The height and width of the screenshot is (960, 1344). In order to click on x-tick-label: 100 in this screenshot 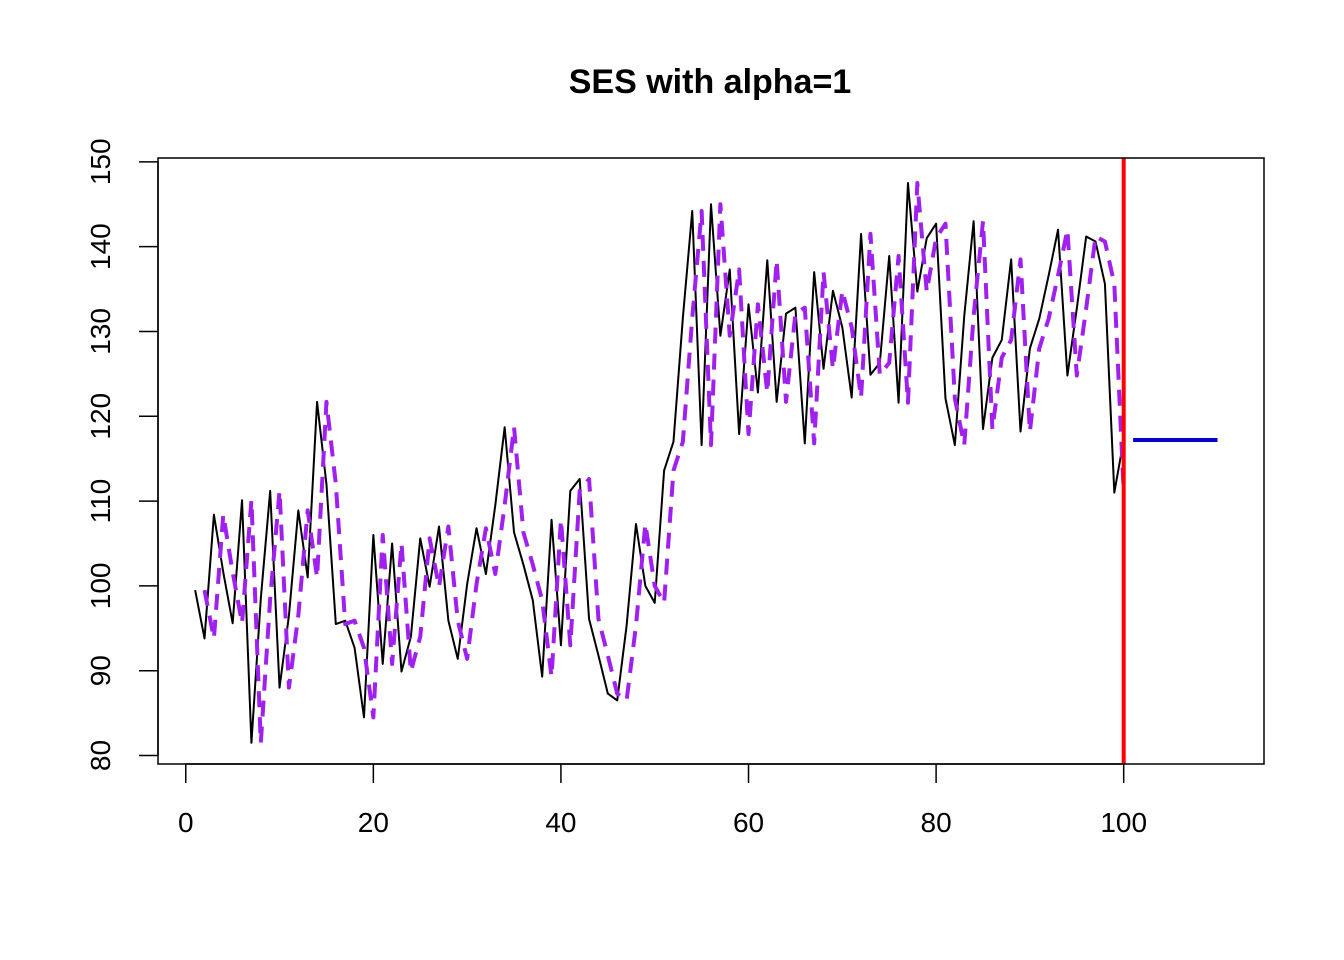, I will do `click(1123, 822)`.